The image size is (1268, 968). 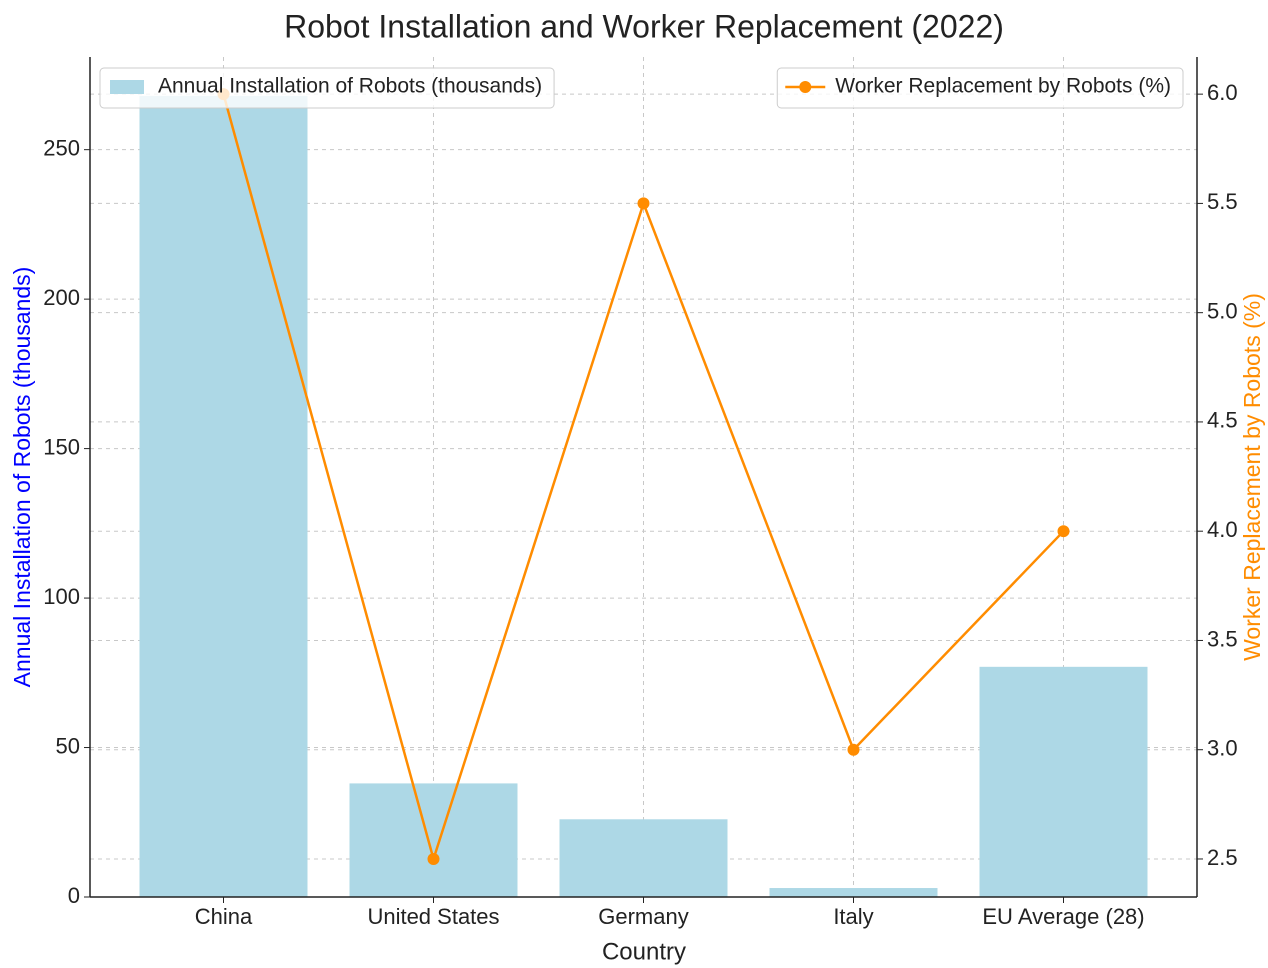 I want to click on y2-tick-label: 3.5, so click(x=1222, y=638).